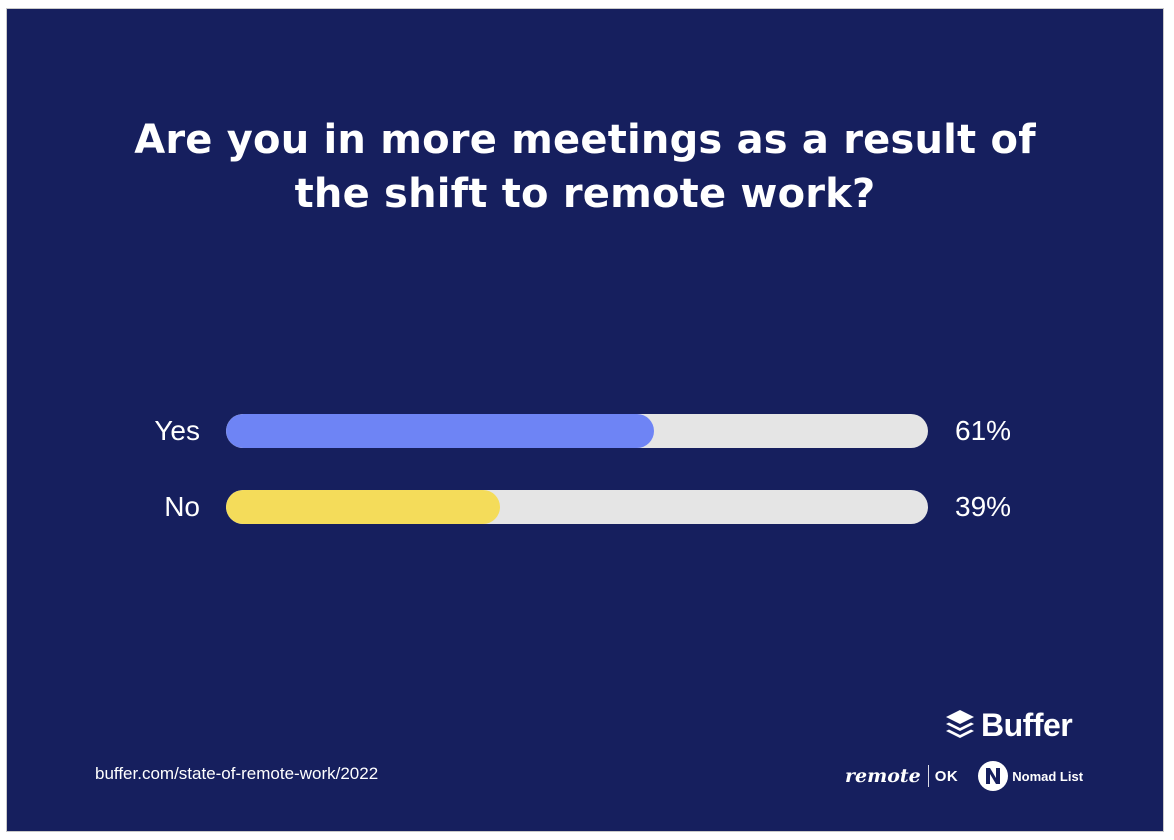  What do you see at coordinates (177, 430) in the screenshot?
I see `category-label: Yes` at bounding box center [177, 430].